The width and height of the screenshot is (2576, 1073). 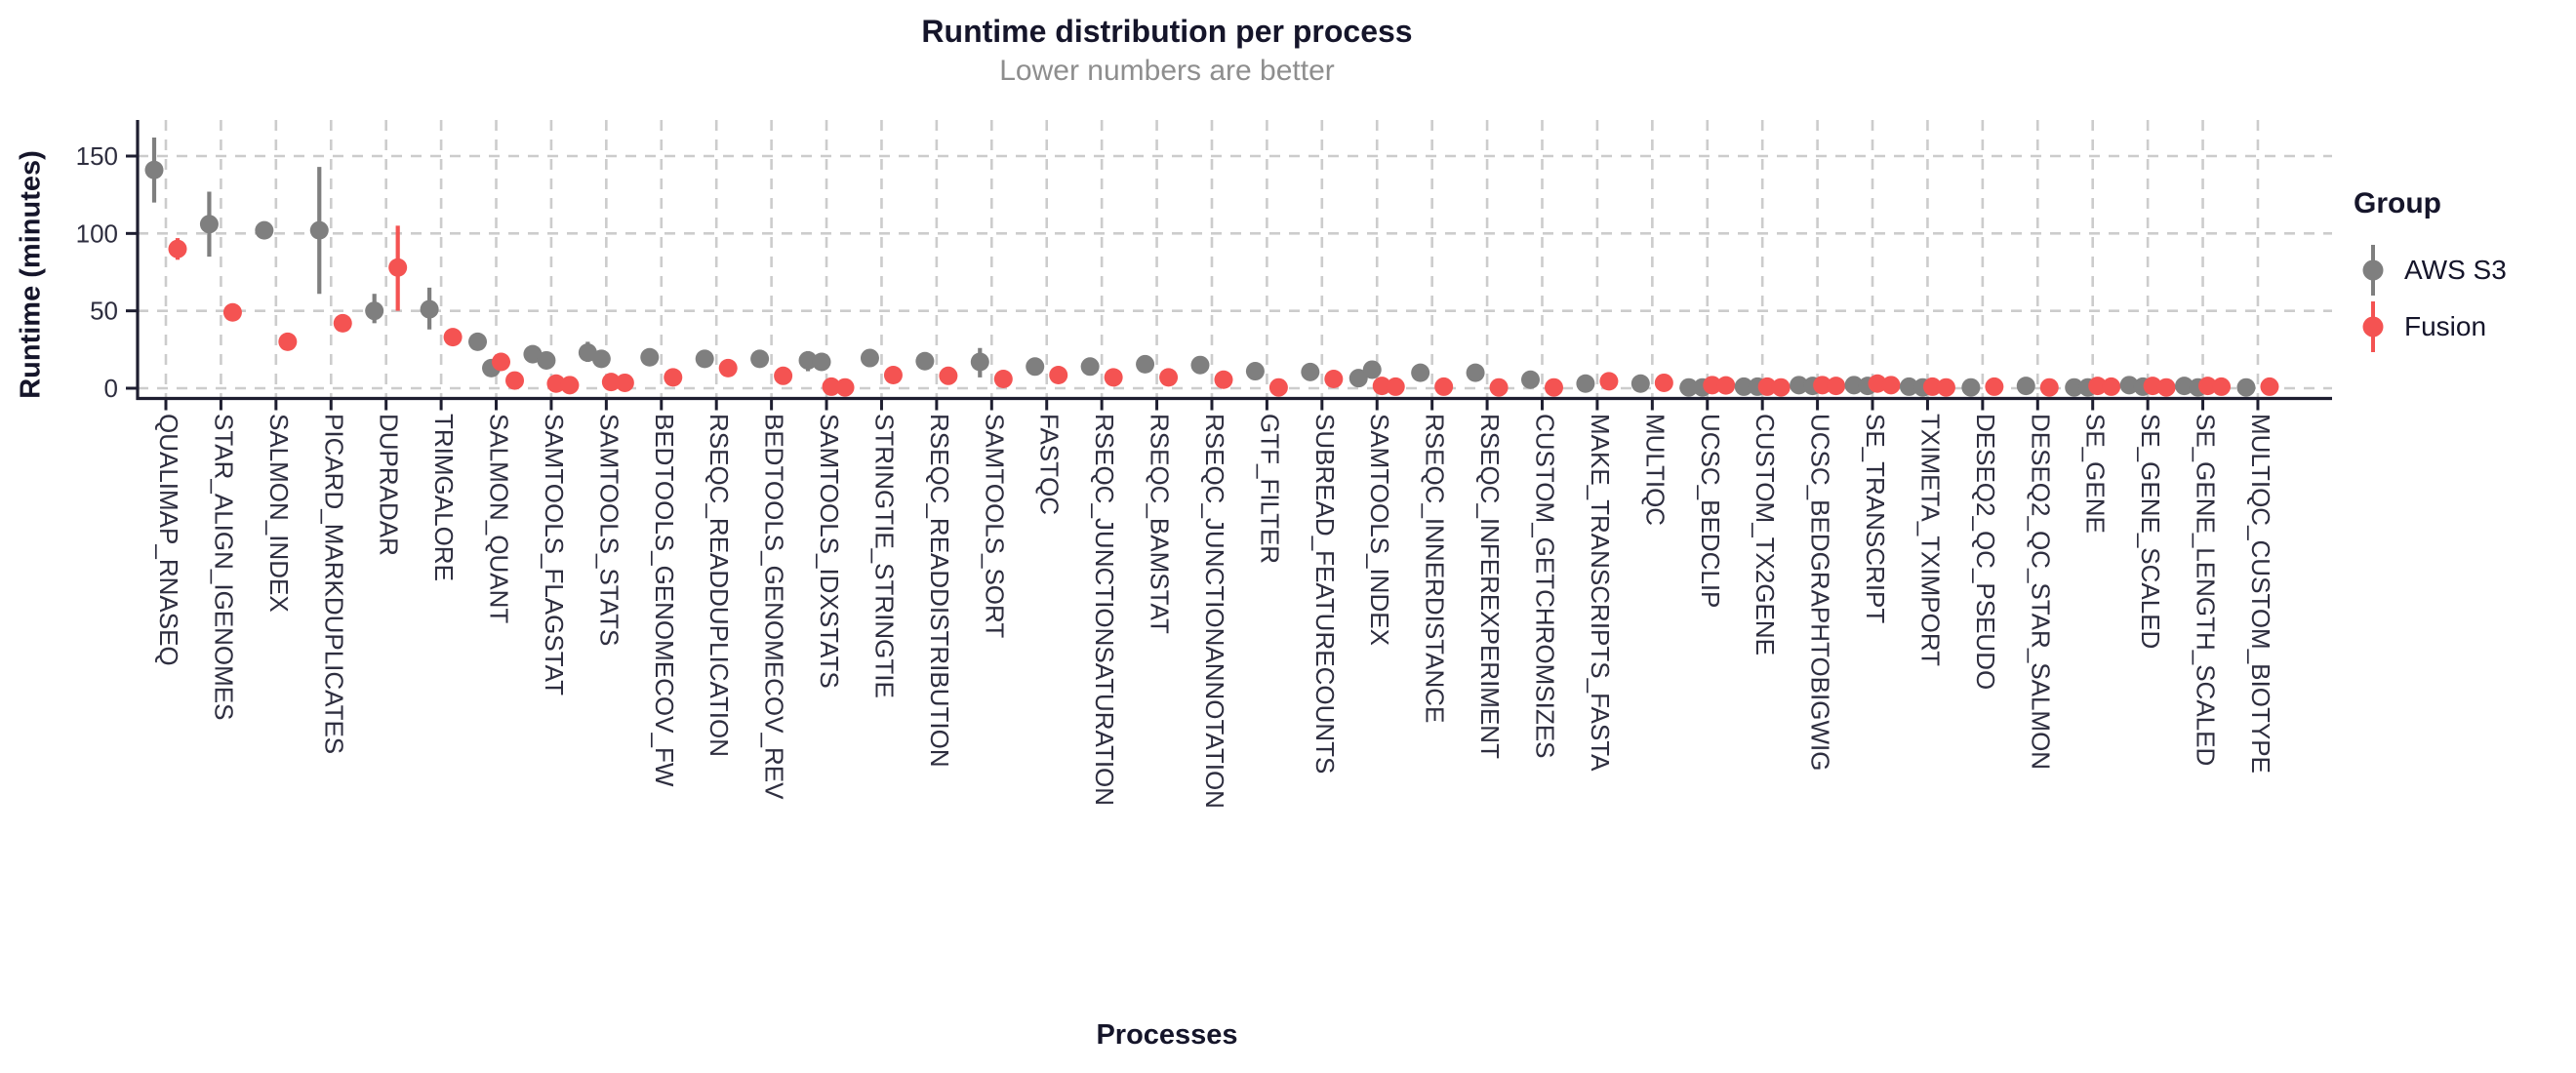 I want to click on x-tick-label: DESEQ2_QC_PSEUDO, so click(x=1985, y=552).